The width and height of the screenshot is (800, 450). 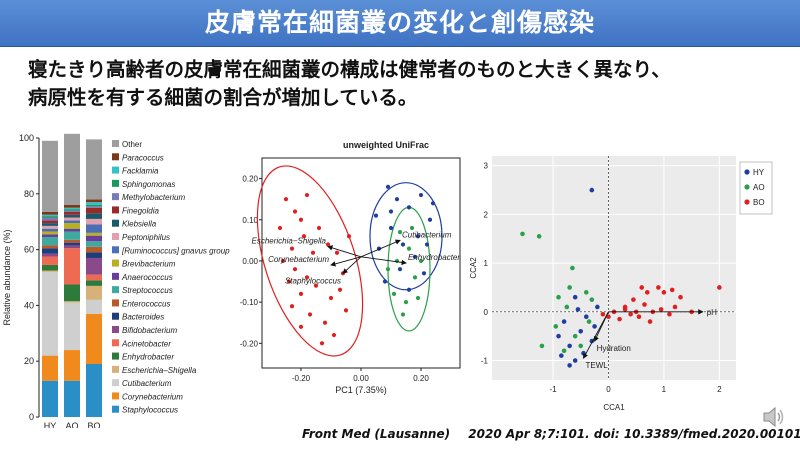 I want to click on y-tick-label: 1, so click(x=486, y=263).